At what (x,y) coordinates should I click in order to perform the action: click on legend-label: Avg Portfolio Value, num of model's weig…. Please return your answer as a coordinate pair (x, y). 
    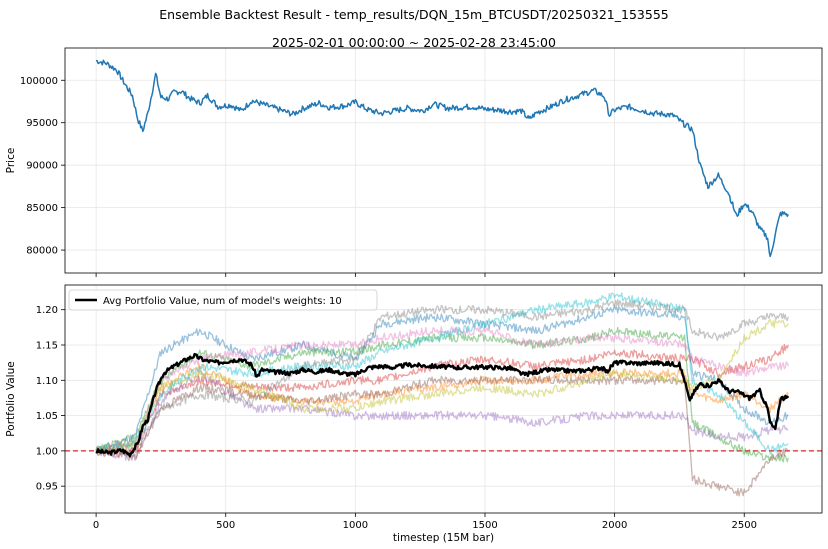
    Looking at the image, I should click on (222, 301).